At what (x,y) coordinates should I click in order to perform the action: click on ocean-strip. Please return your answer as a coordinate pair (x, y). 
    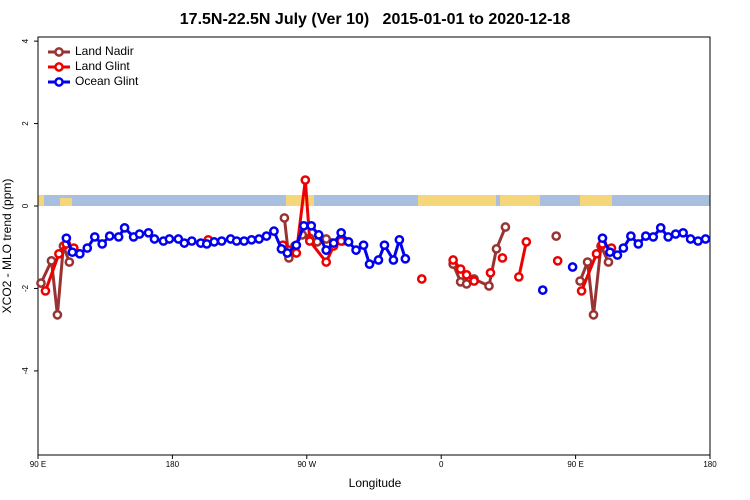
    Looking at the image, I should click on (374, 200).